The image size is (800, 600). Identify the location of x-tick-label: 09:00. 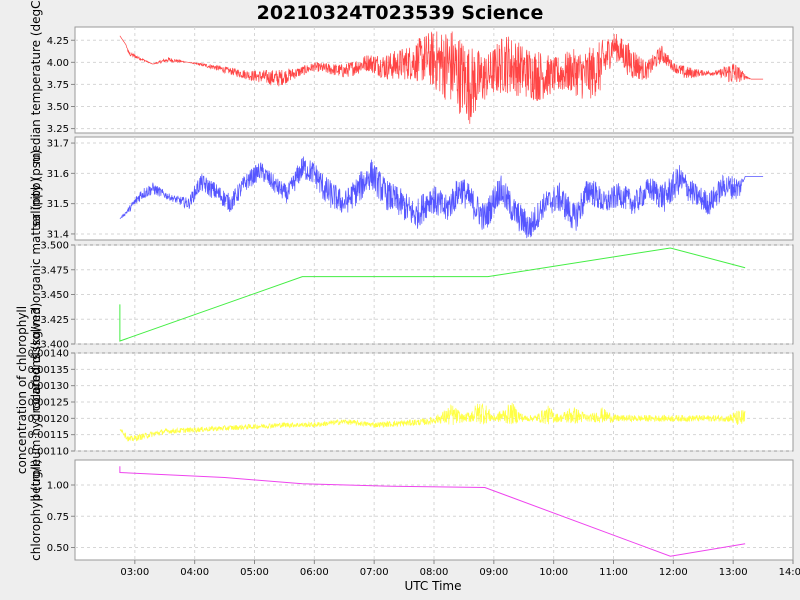
(493, 572).